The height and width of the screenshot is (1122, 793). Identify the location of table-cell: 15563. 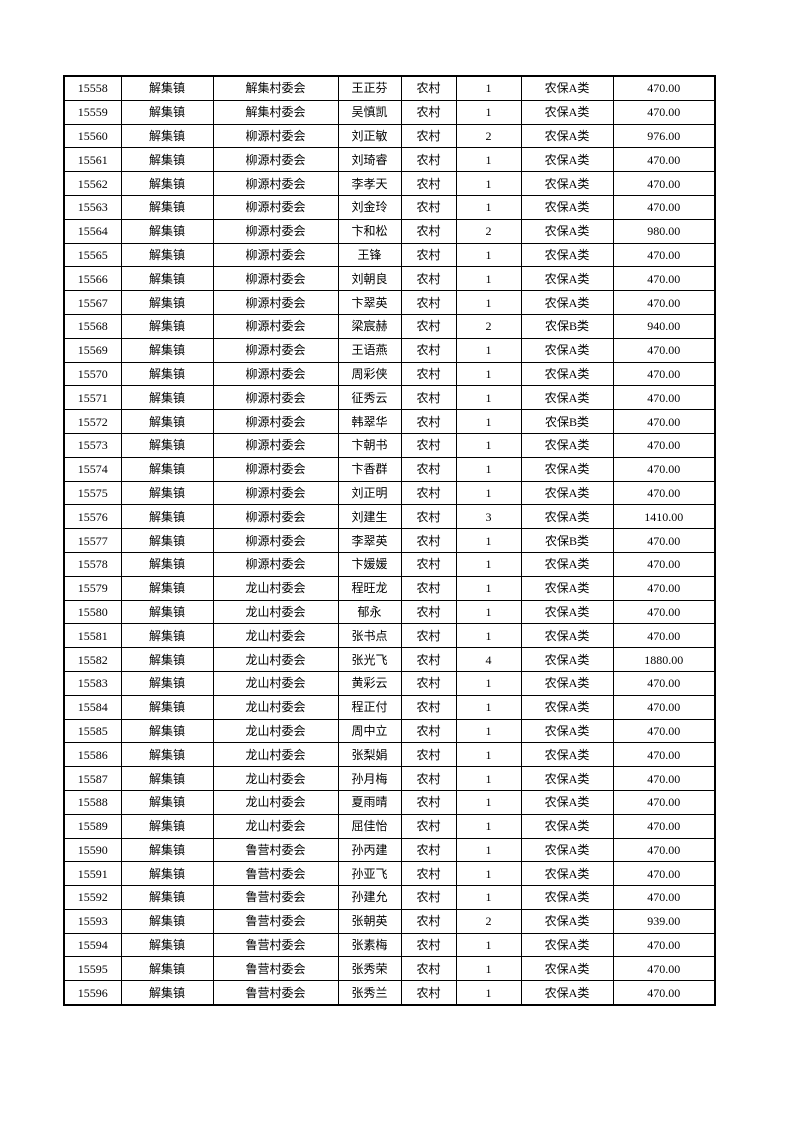
(92, 207).